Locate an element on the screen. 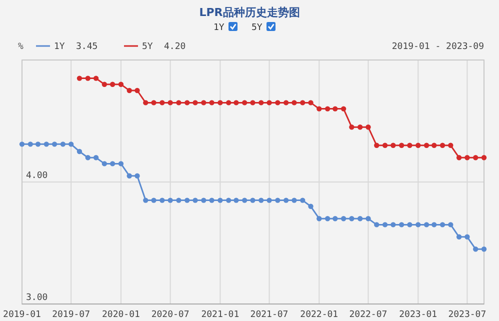 Image resolution: width=499 pixels, height=321 pixels. text: 2019-01 - 2023-09 is located at coordinates (438, 47).